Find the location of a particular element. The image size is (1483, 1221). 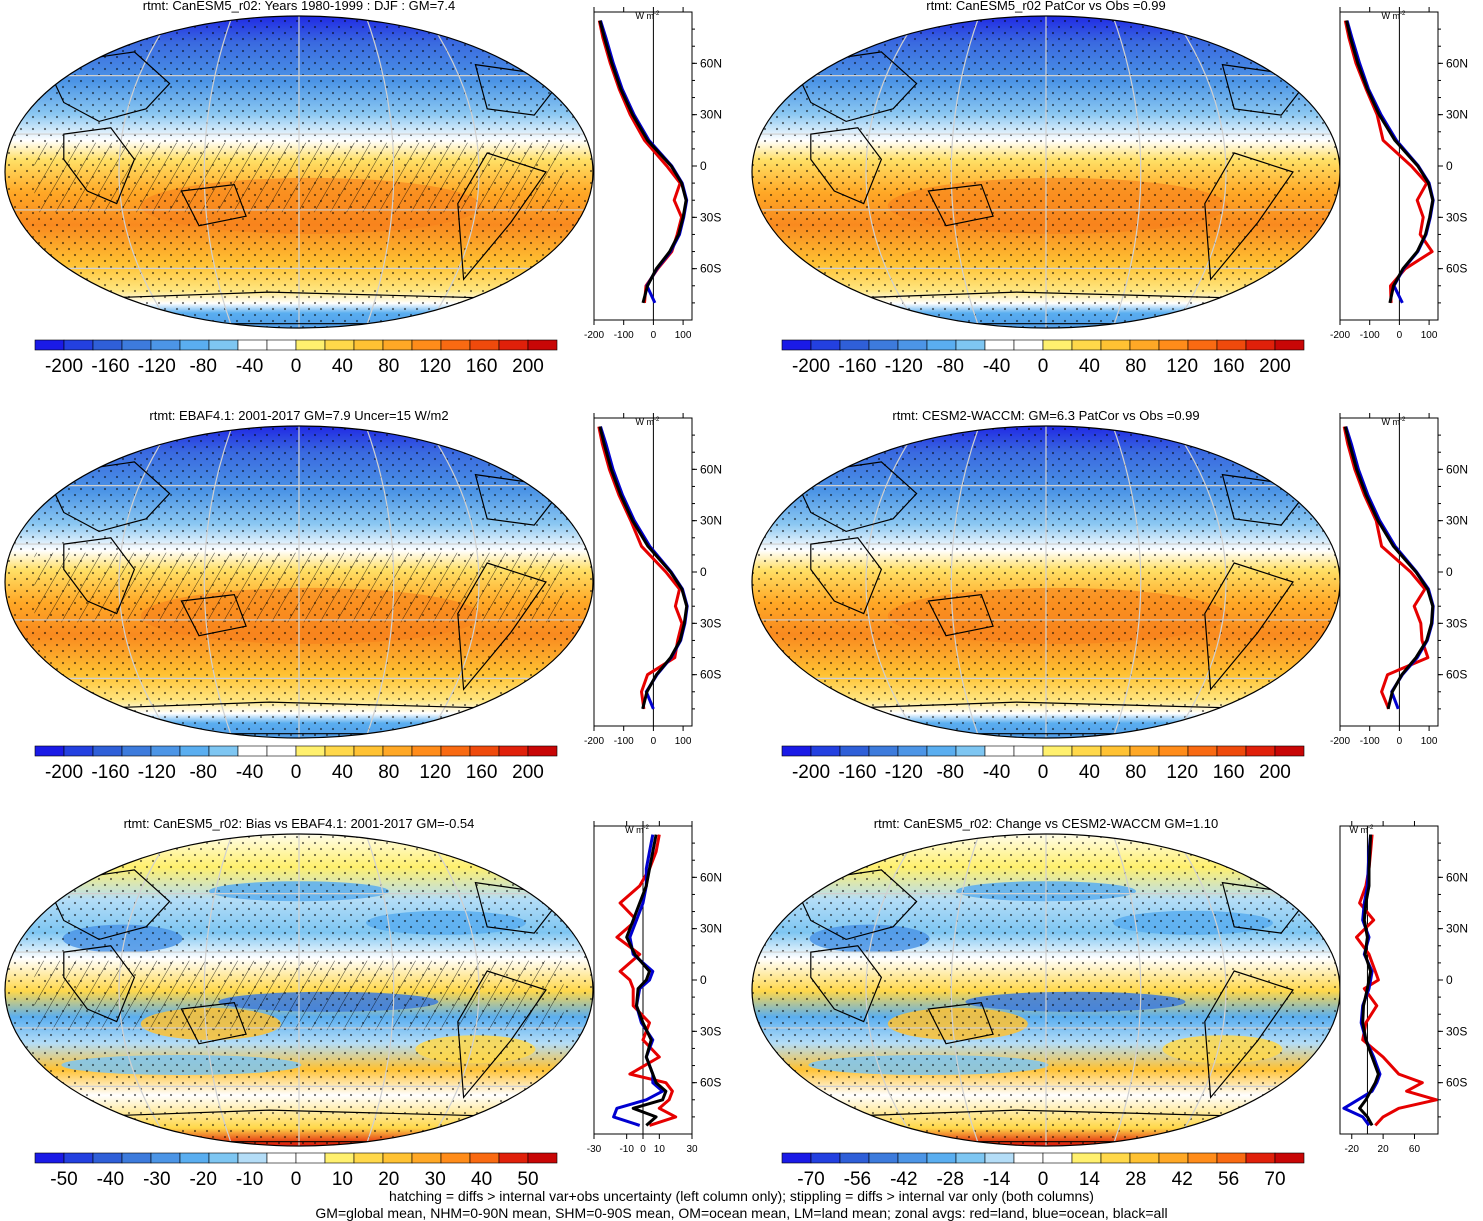

ytick-label: 30S is located at coordinates (710, 1031).